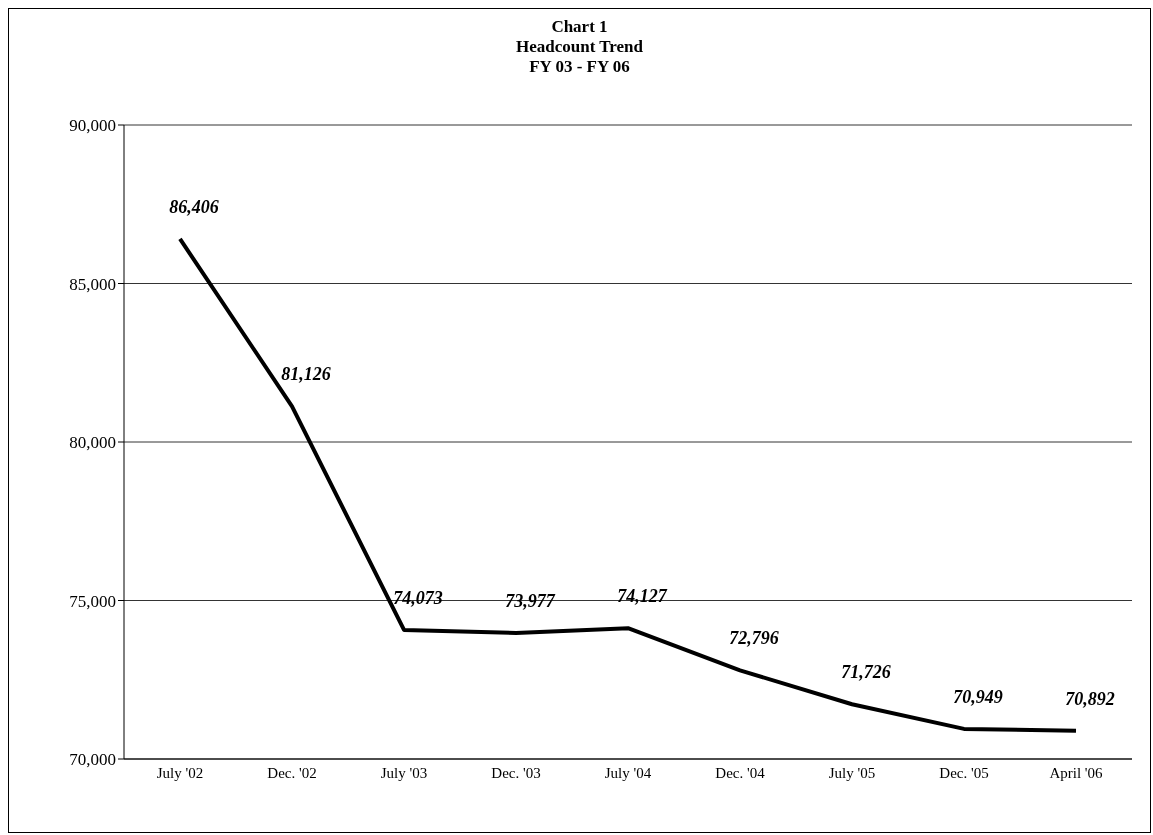 The image size is (1153, 835). What do you see at coordinates (404, 772) in the screenshot?
I see `x-tick-label: July '03` at bounding box center [404, 772].